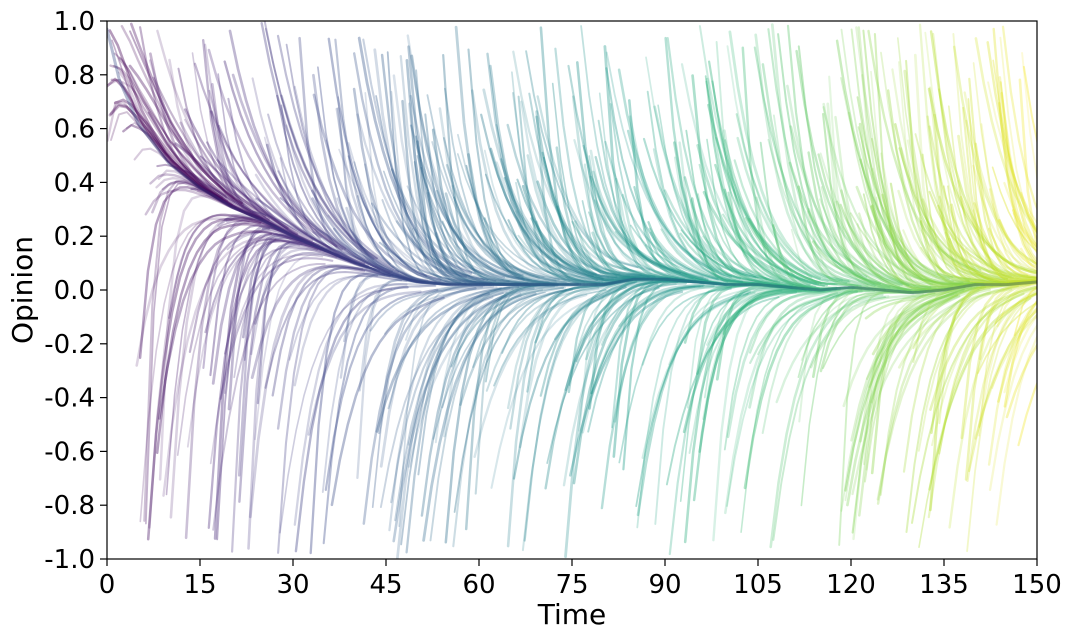 The width and height of the screenshot is (1073, 641). What do you see at coordinates (1037, 585) in the screenshot?
I see `x-tick-label: 150` at bounding box center [1037, 585].